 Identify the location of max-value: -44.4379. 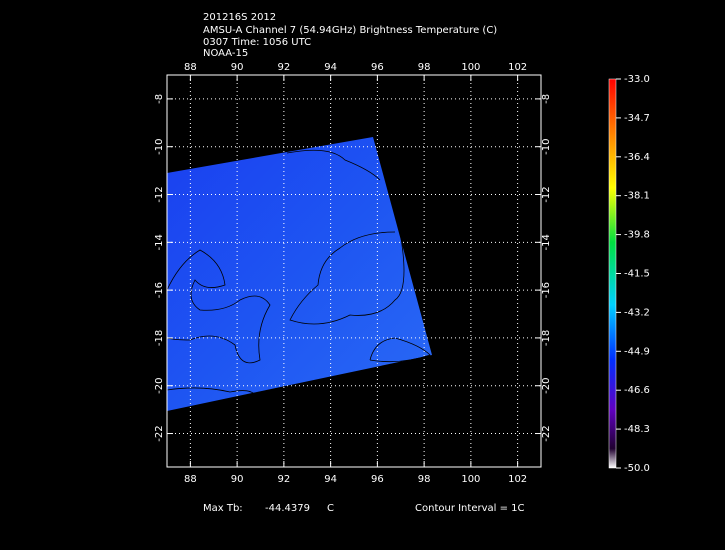
(287, 508).